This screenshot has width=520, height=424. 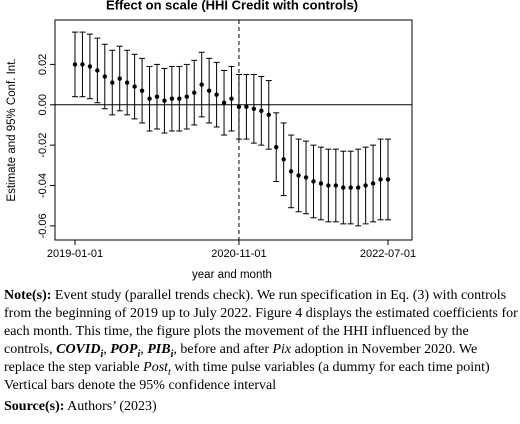 I want to click on x-axis-label: year and month, so click(x=232, y=275).